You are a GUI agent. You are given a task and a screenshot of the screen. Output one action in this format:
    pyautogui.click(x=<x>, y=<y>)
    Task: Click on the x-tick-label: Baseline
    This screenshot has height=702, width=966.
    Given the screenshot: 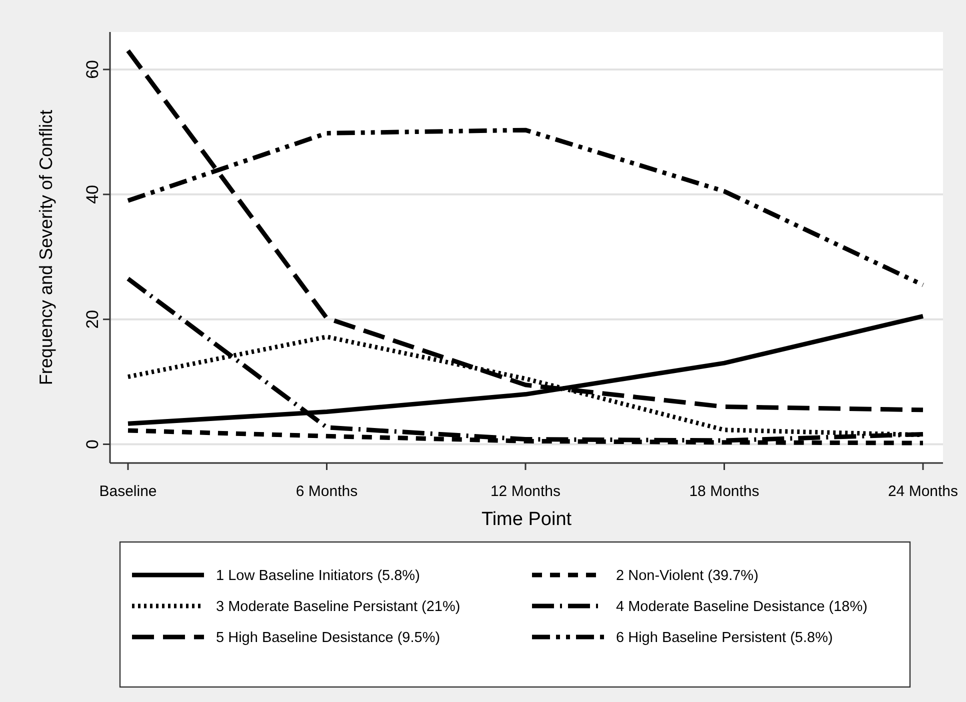 What is the action you would take?
    pyautogui.click(x=128, y=491)
    